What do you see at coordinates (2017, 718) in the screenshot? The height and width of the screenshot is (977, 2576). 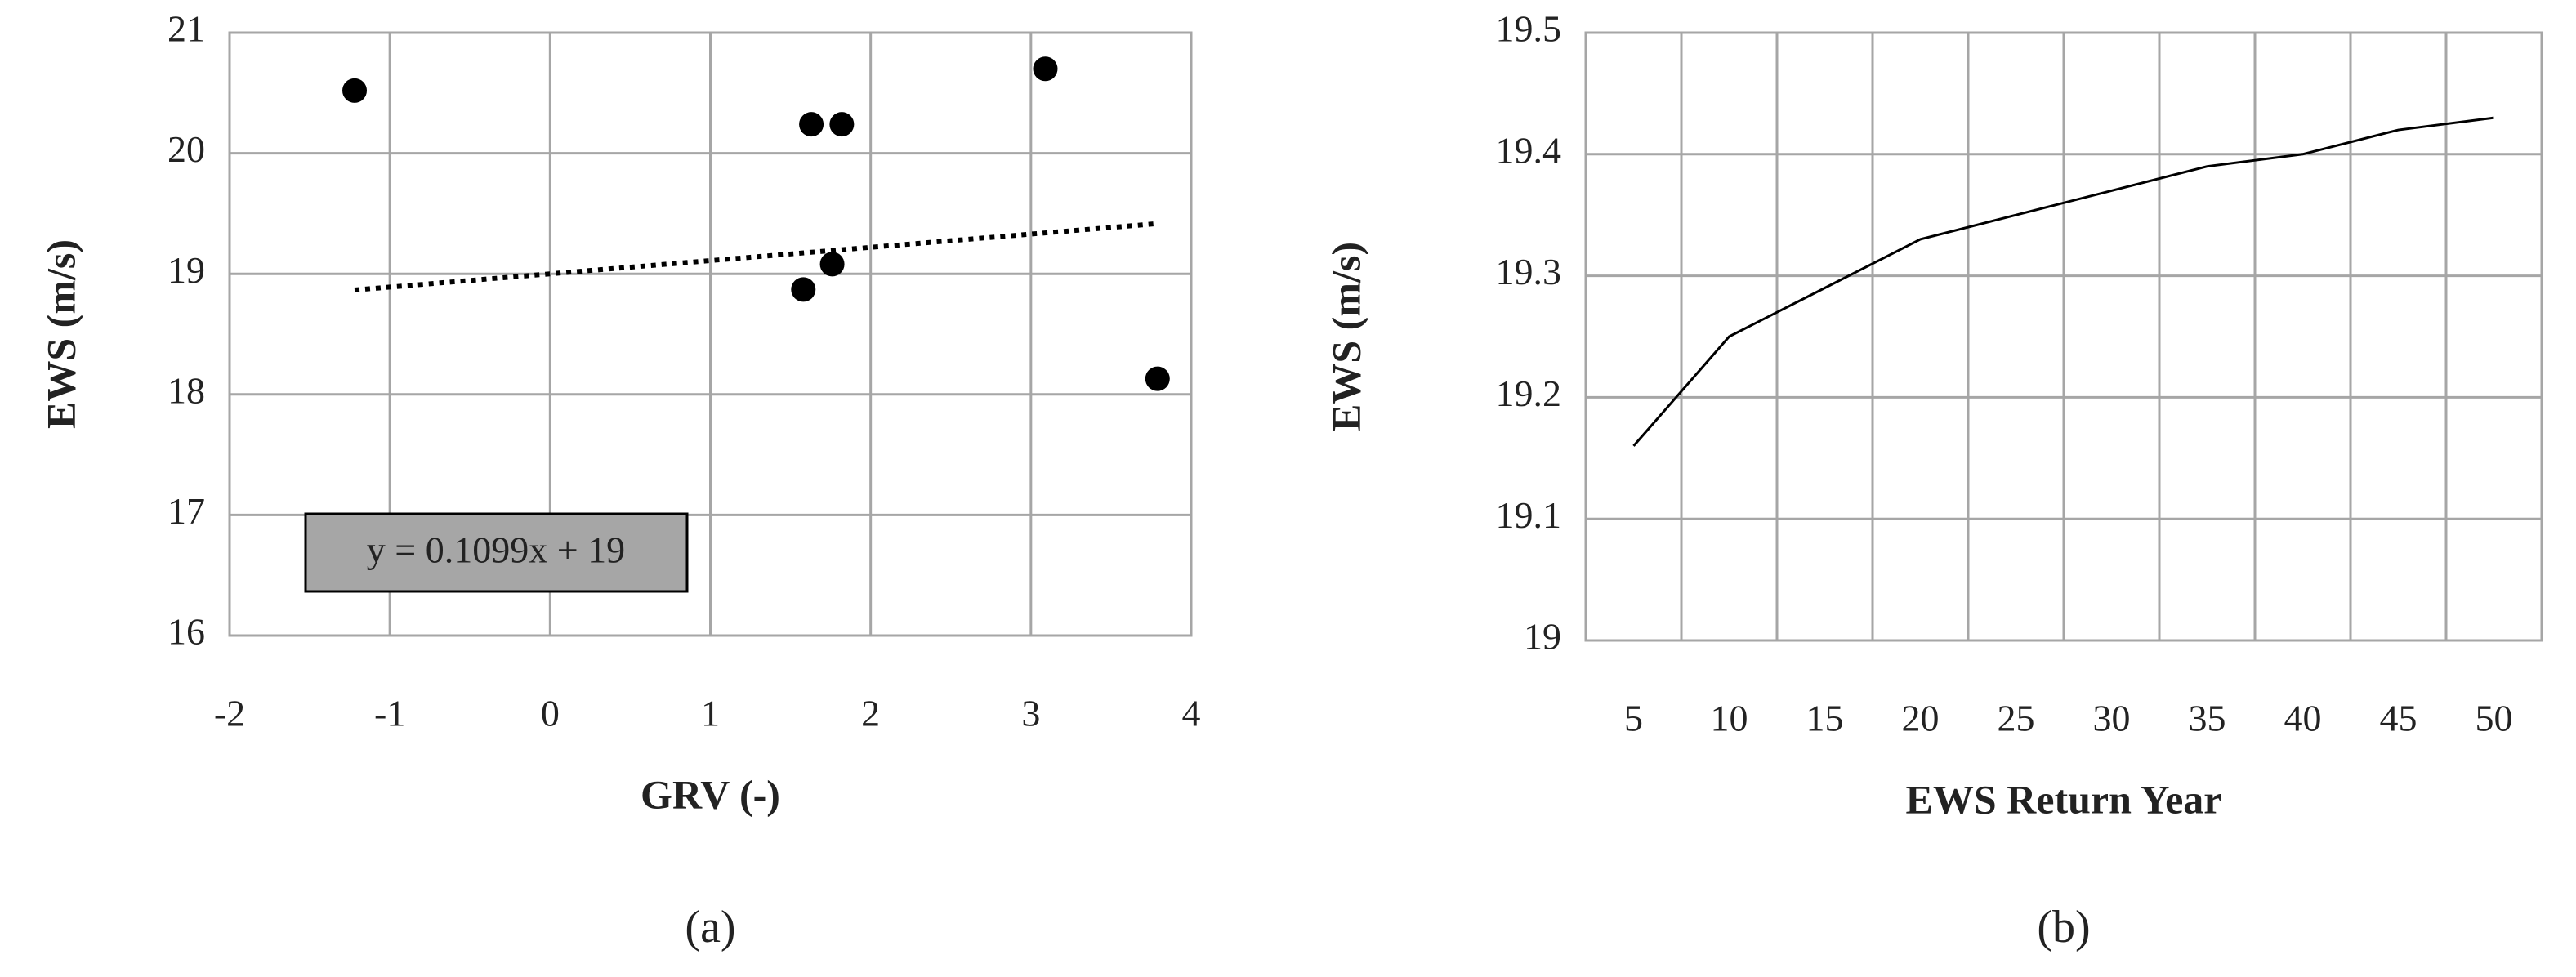 I see `x-tick-label: 25` at bounding box center [2017, 718].